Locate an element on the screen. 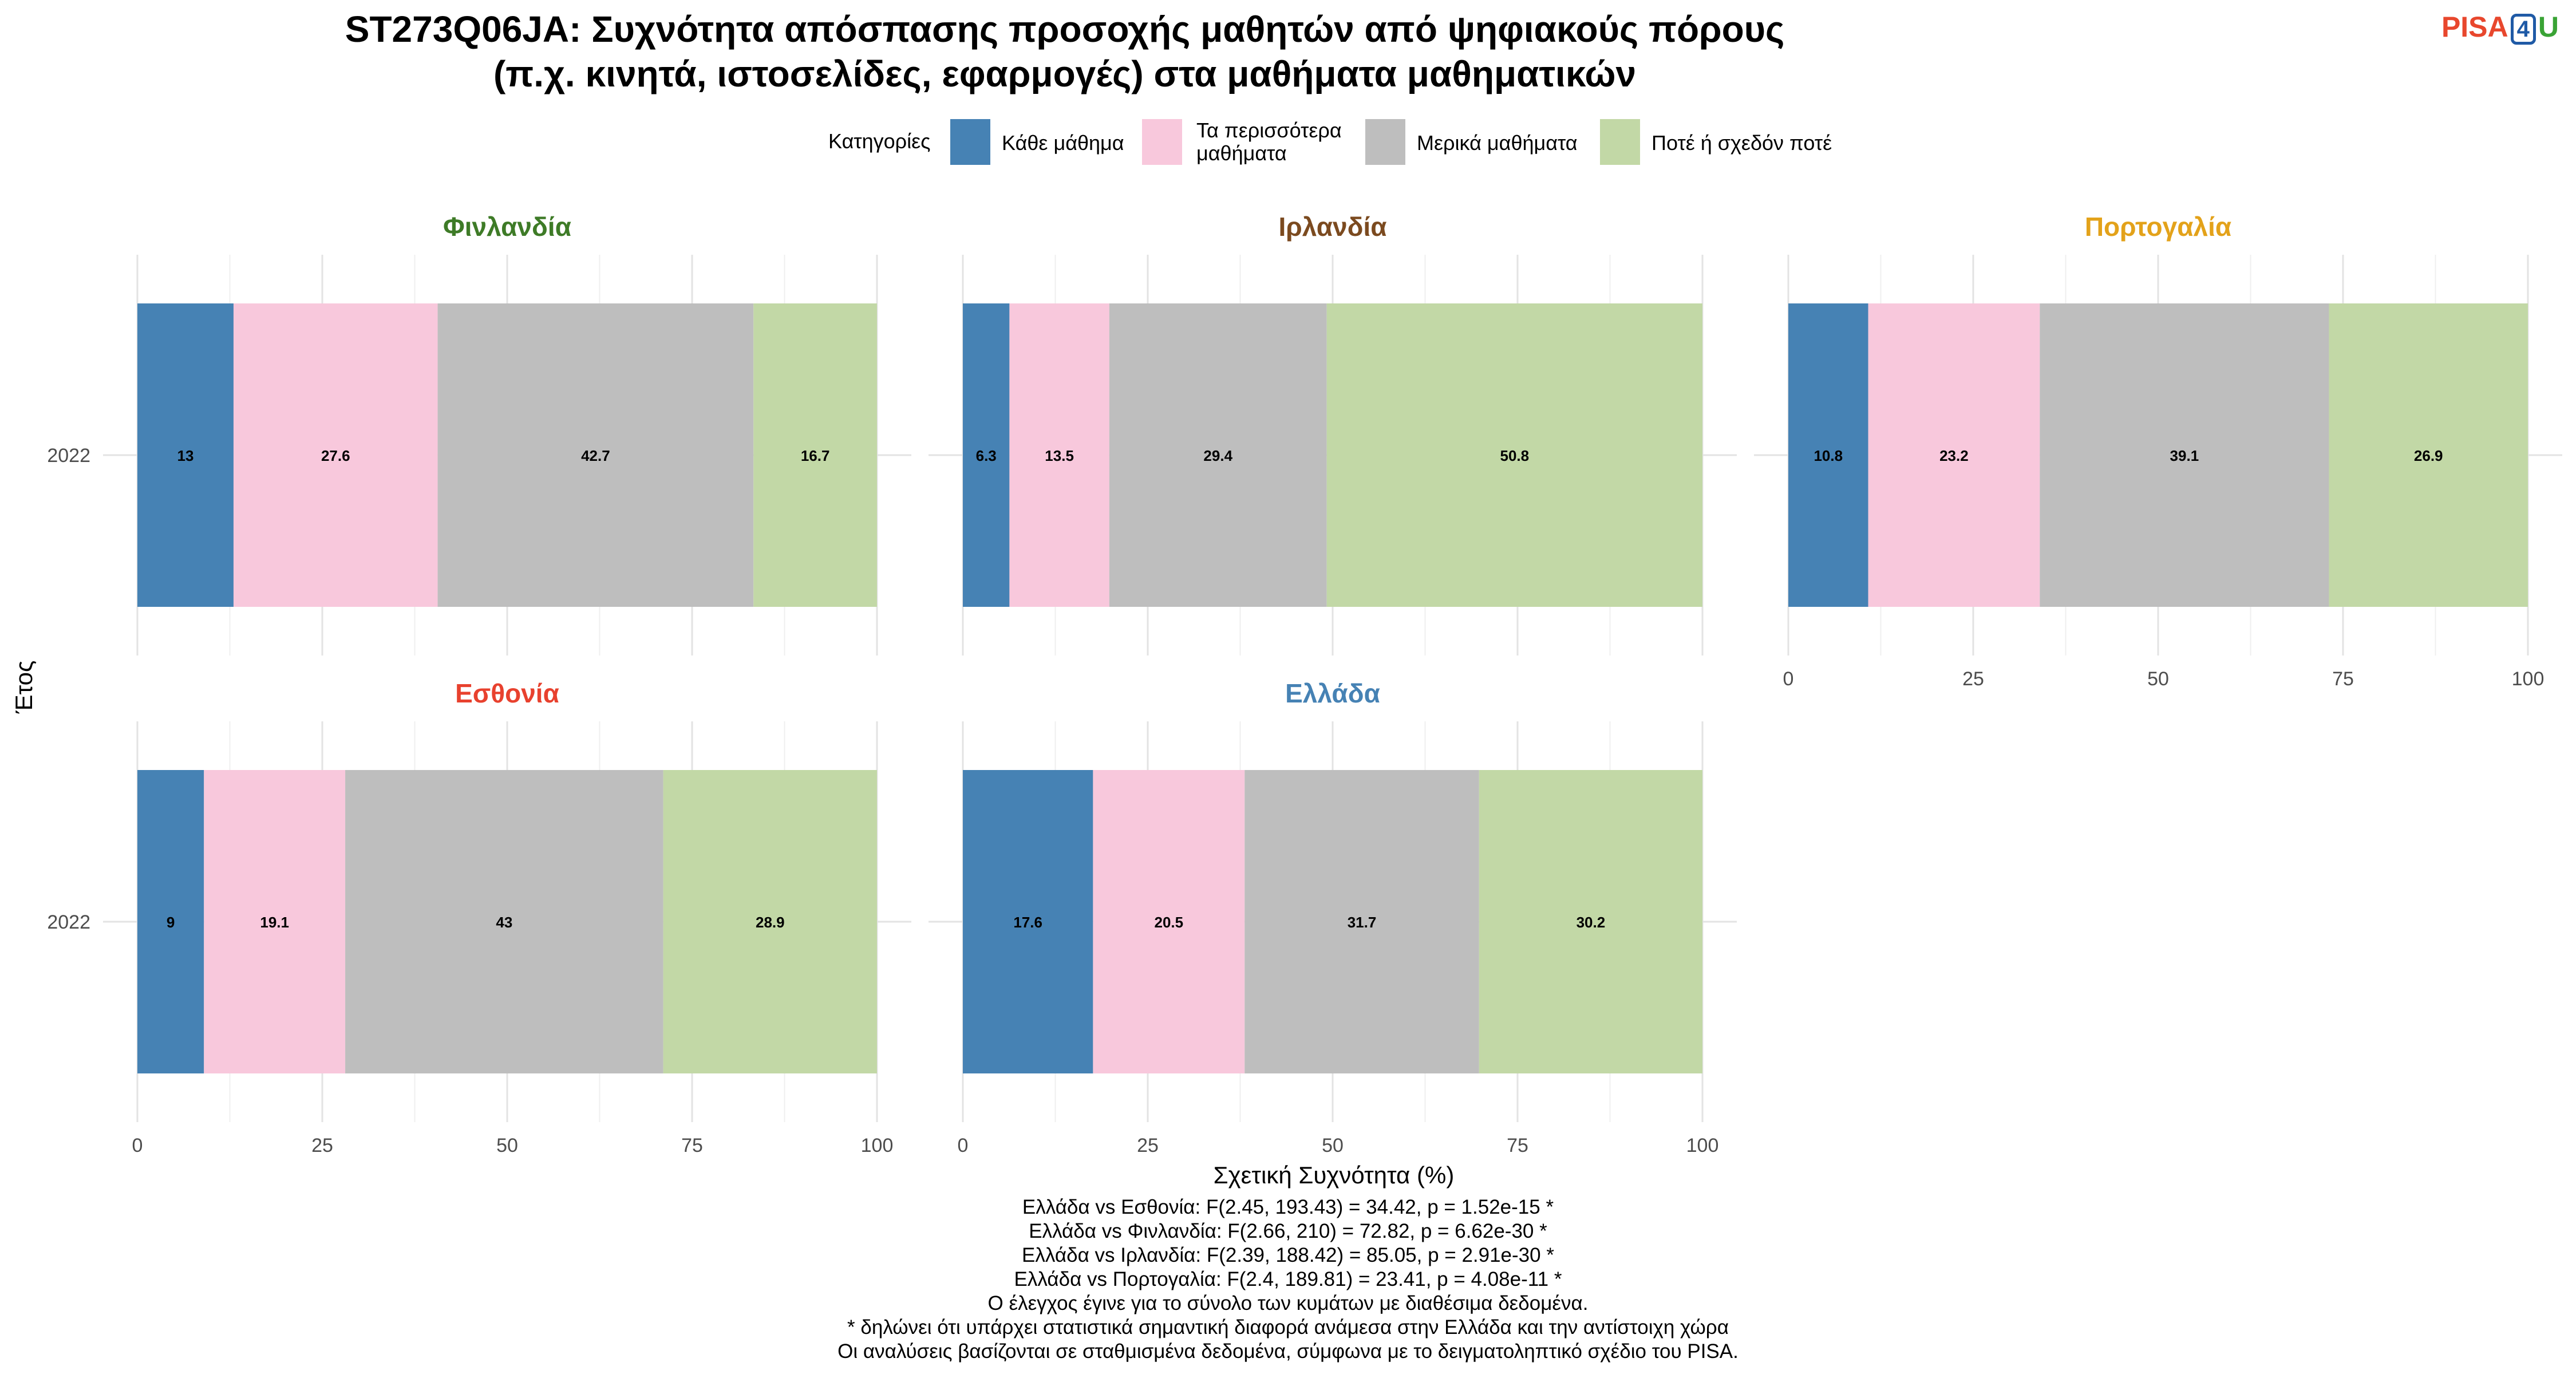 The height and width of the screenshot is (1374, 2576). panel-5-x-tick-label: 25 is located at coordinates (1148, 1145).